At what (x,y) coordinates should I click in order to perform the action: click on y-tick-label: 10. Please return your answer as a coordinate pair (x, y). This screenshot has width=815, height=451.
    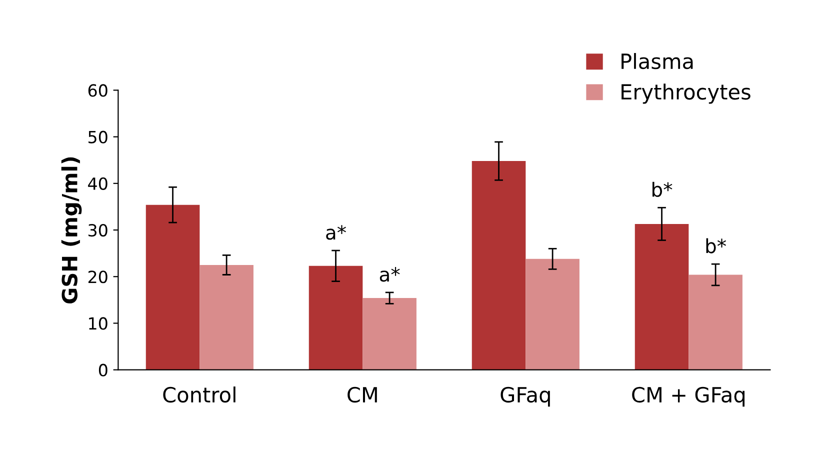
    Looking at the image, I should click on (98, 323).